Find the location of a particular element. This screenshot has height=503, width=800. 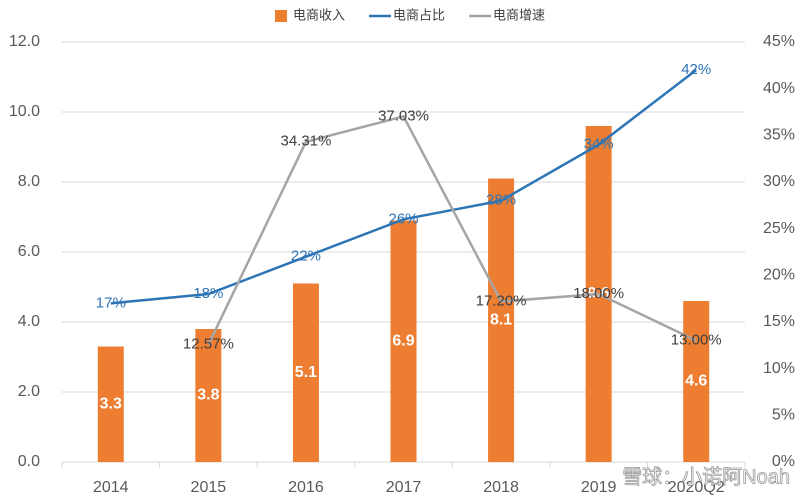

y-tick-label: 4.0 is located at coordinates (29, 321).